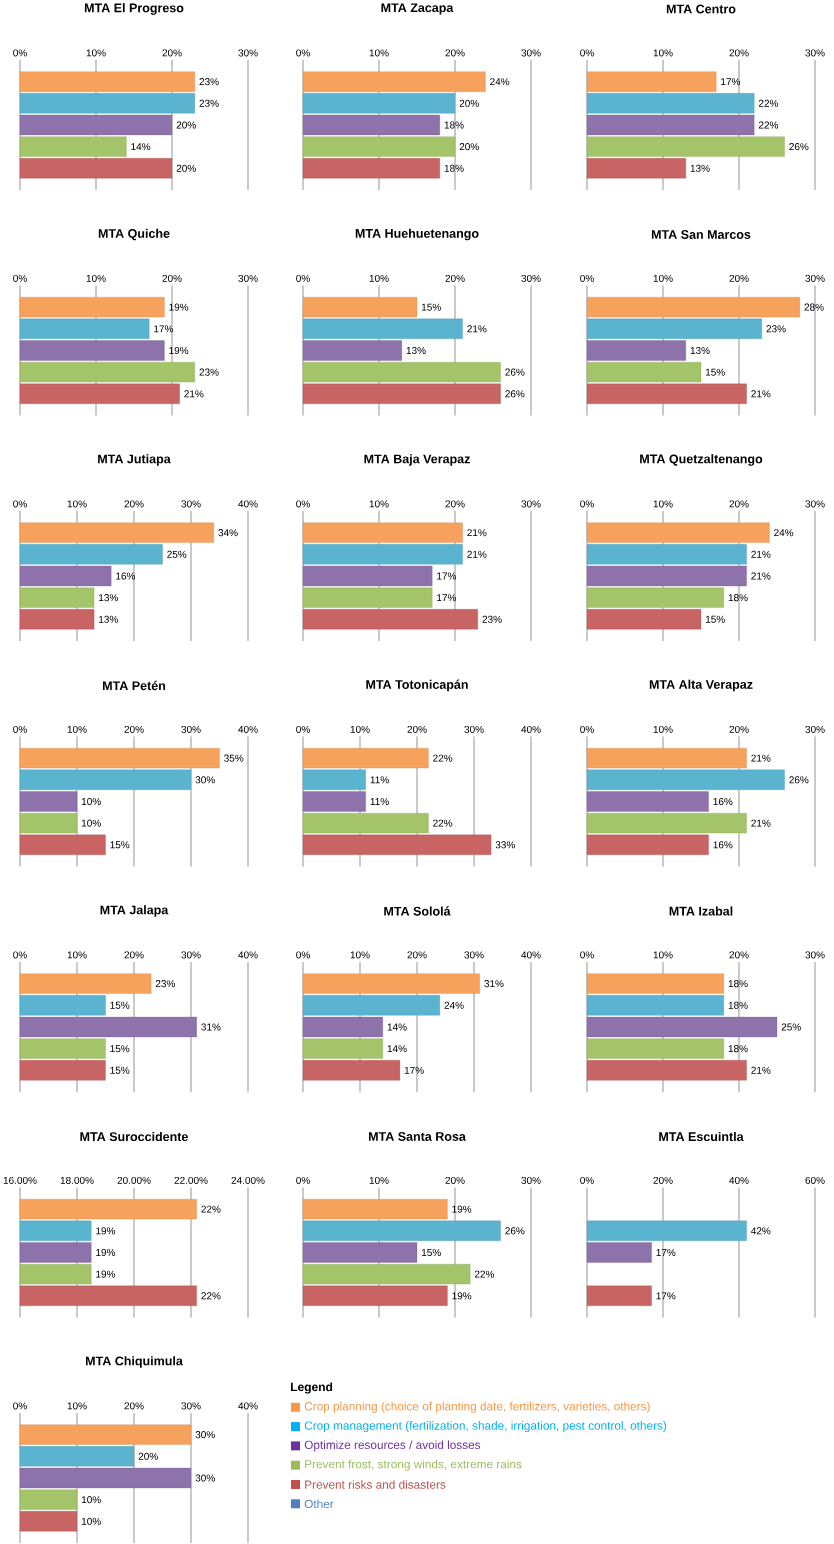 This screenshot has width=834, height=1544. Describe the element at coordinates (700, 350) in the screenshot. I see `data-label: 13%` at that location.